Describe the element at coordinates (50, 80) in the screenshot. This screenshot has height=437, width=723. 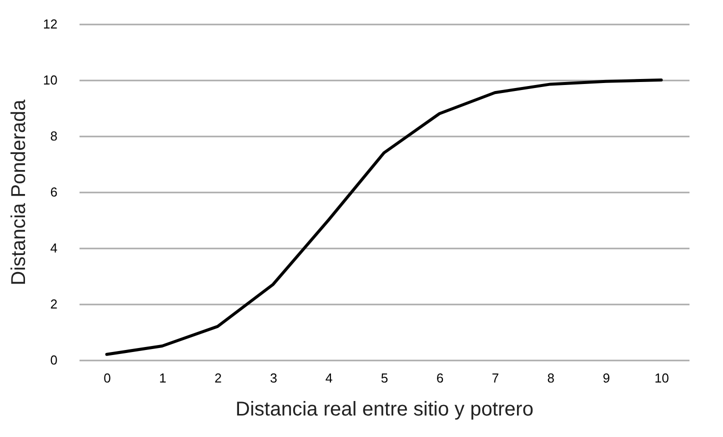
I see `y-tick-label: 10` at that location.